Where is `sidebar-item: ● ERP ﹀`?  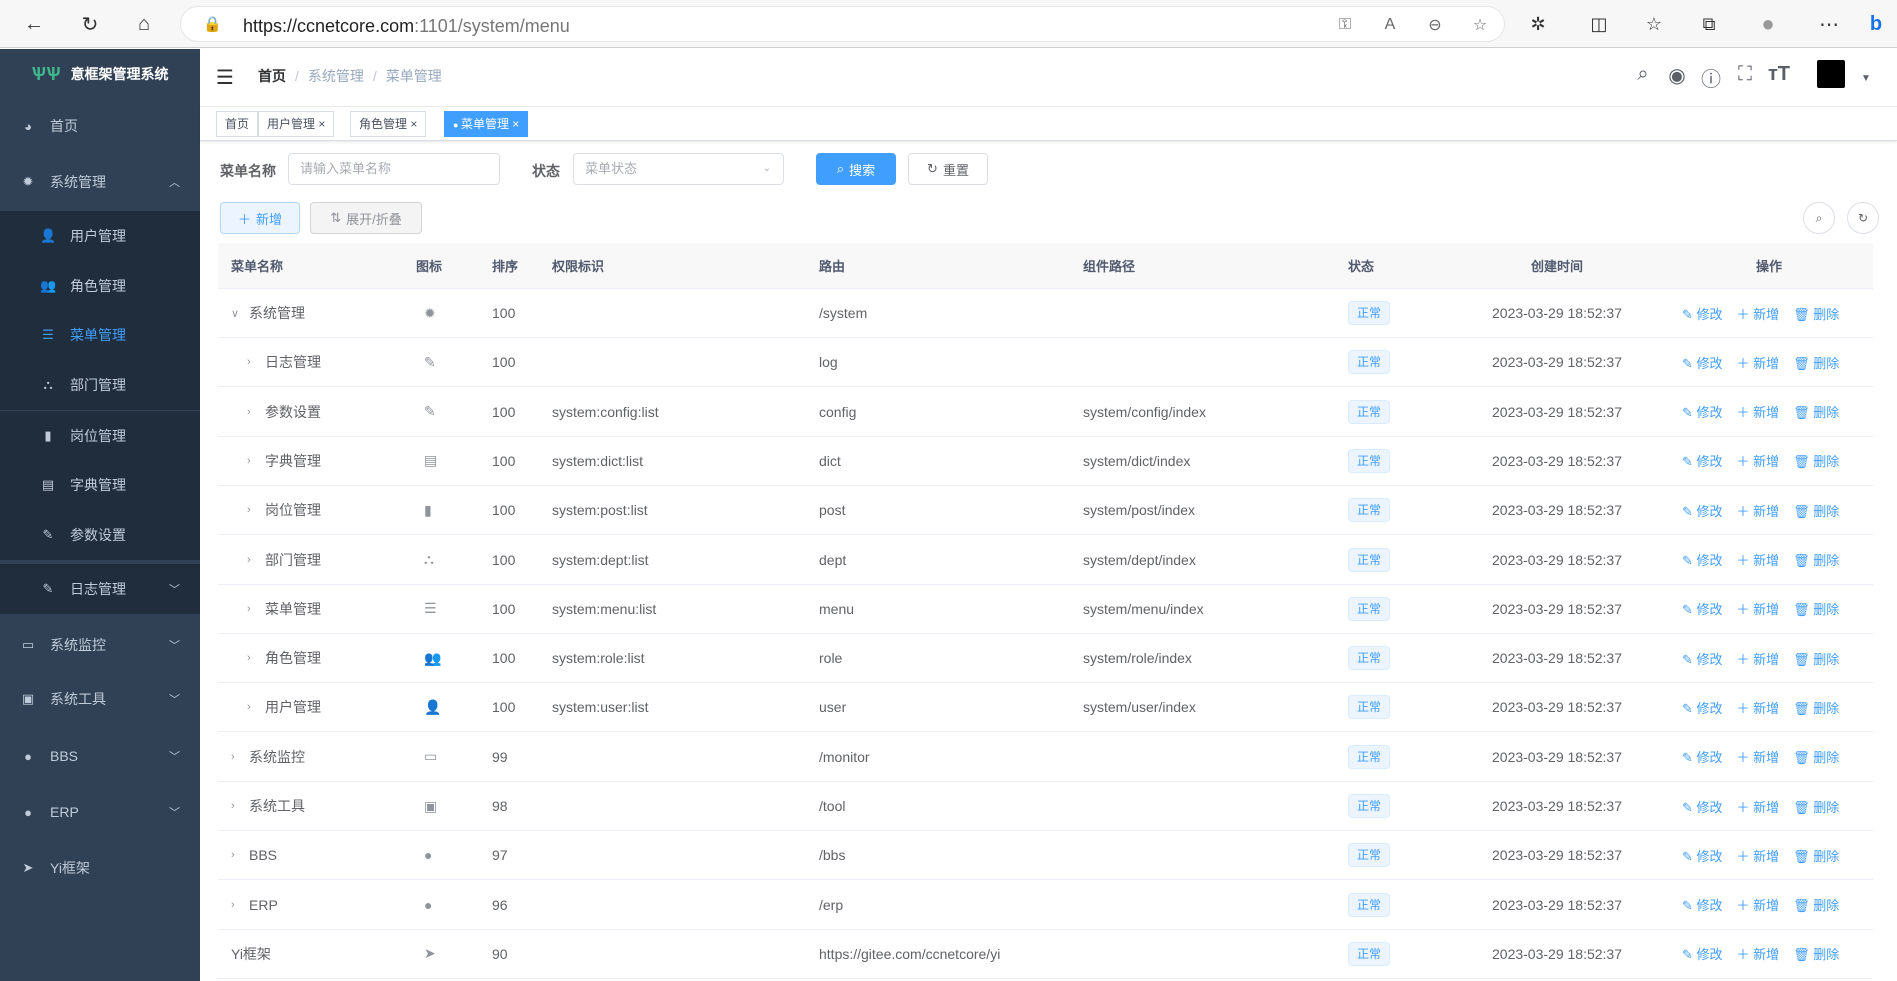
sidebar-item: ● ERP ﹀ is located at coordinates (100, 812).